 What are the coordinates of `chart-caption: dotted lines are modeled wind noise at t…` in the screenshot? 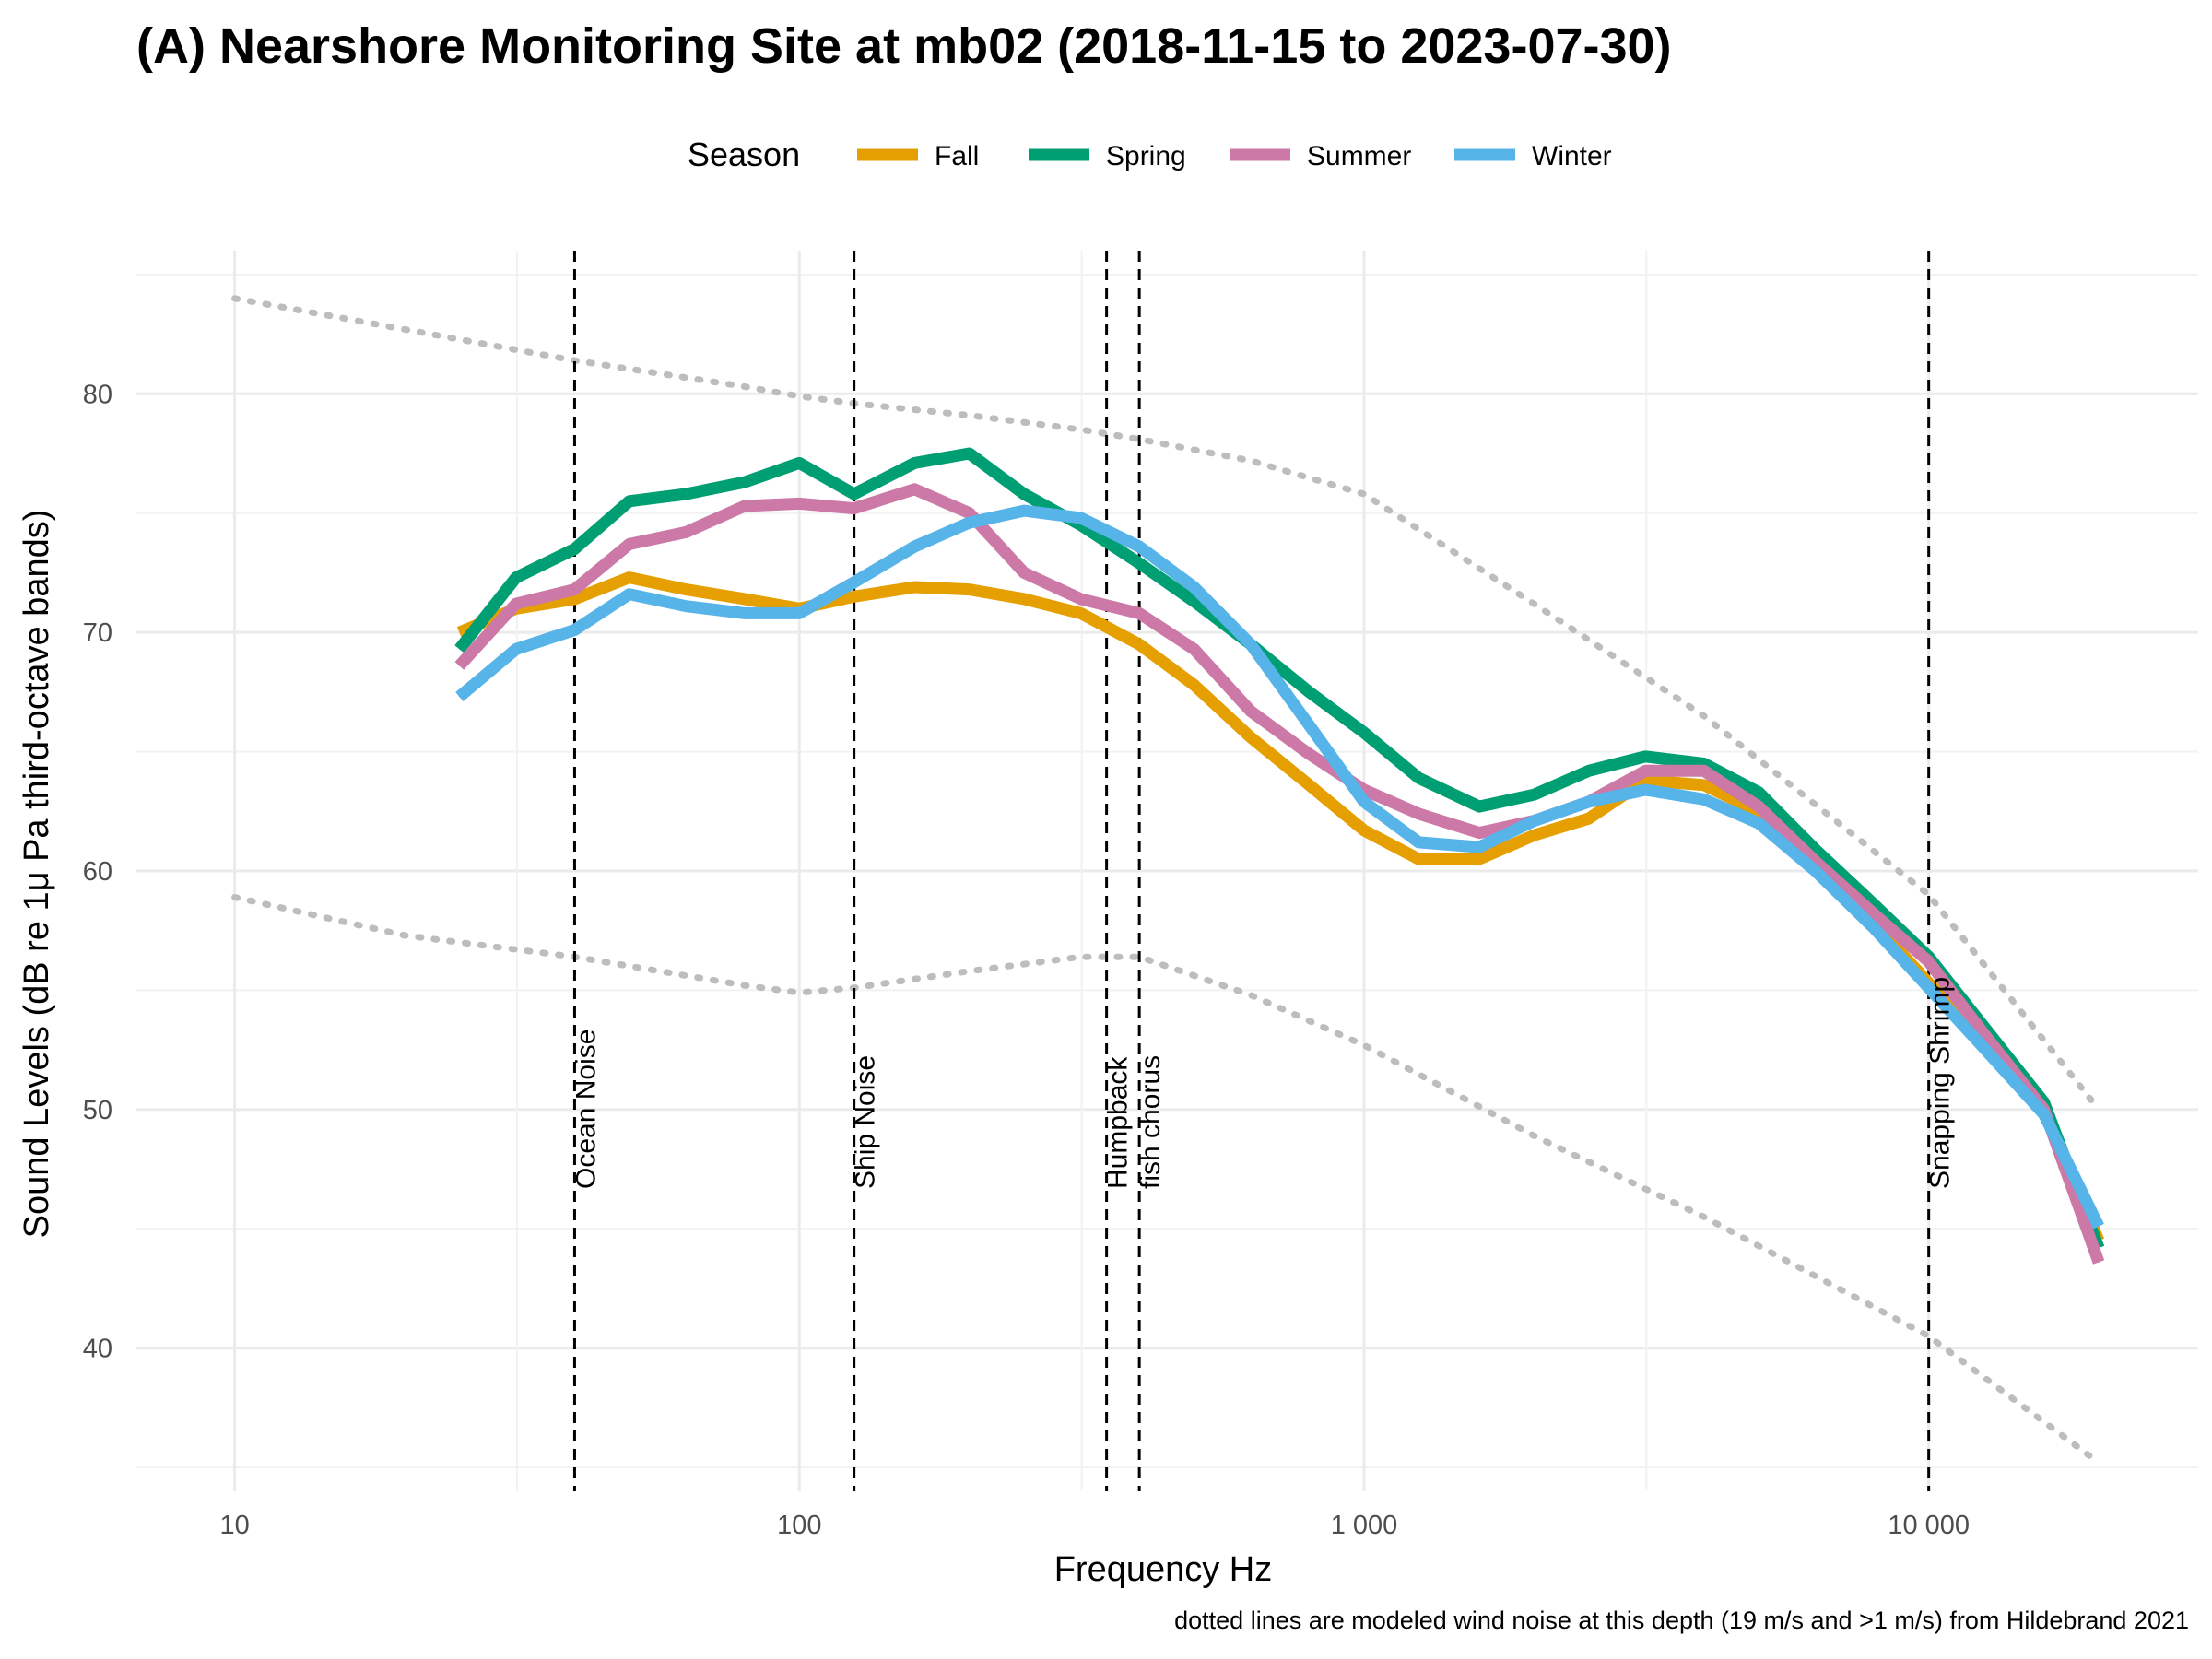 It's located at (1681, 1620).